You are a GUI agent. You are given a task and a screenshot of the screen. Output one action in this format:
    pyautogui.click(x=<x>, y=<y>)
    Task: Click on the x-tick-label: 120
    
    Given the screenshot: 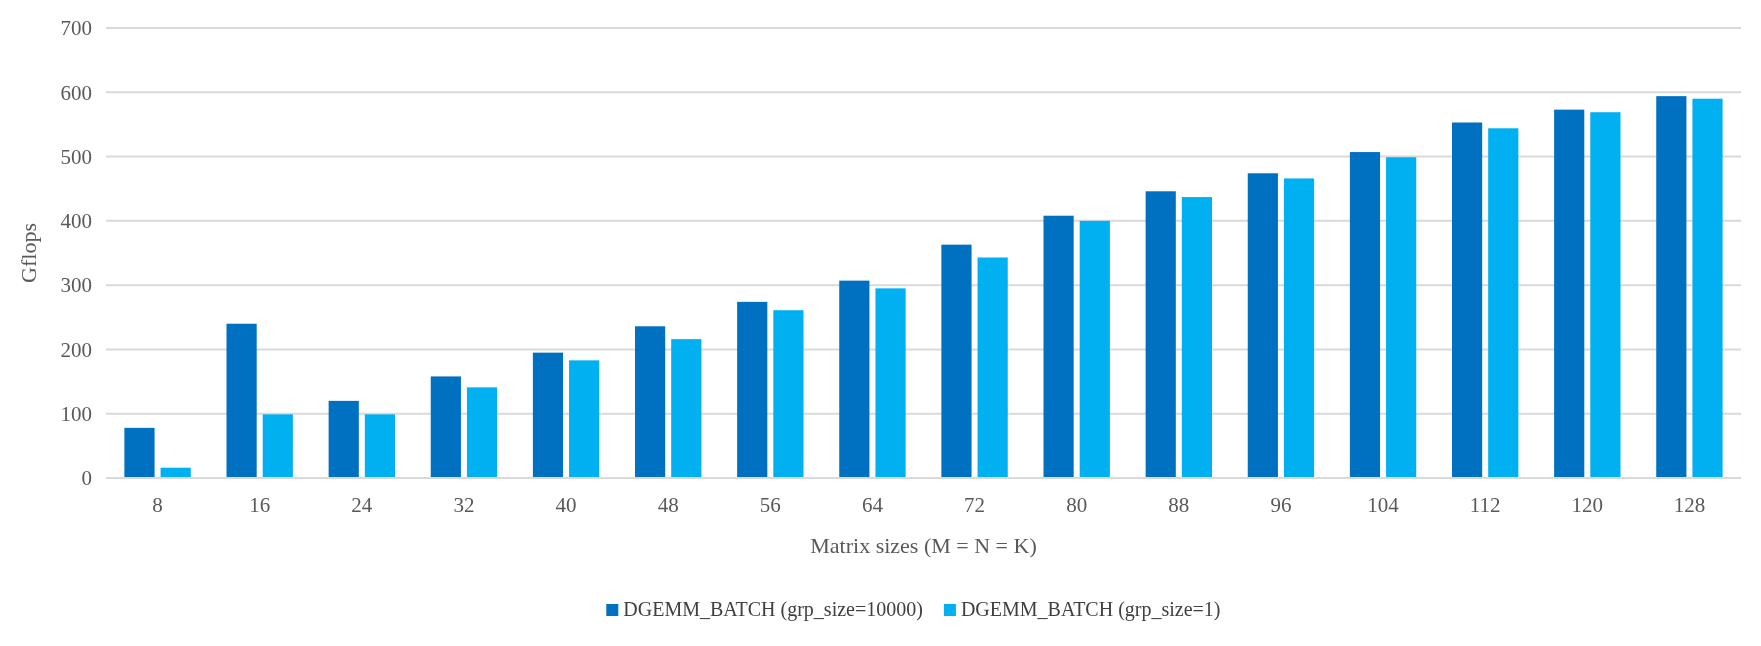 What is the action you would take?
    pyautogui.click(x=1587, y=505)
    